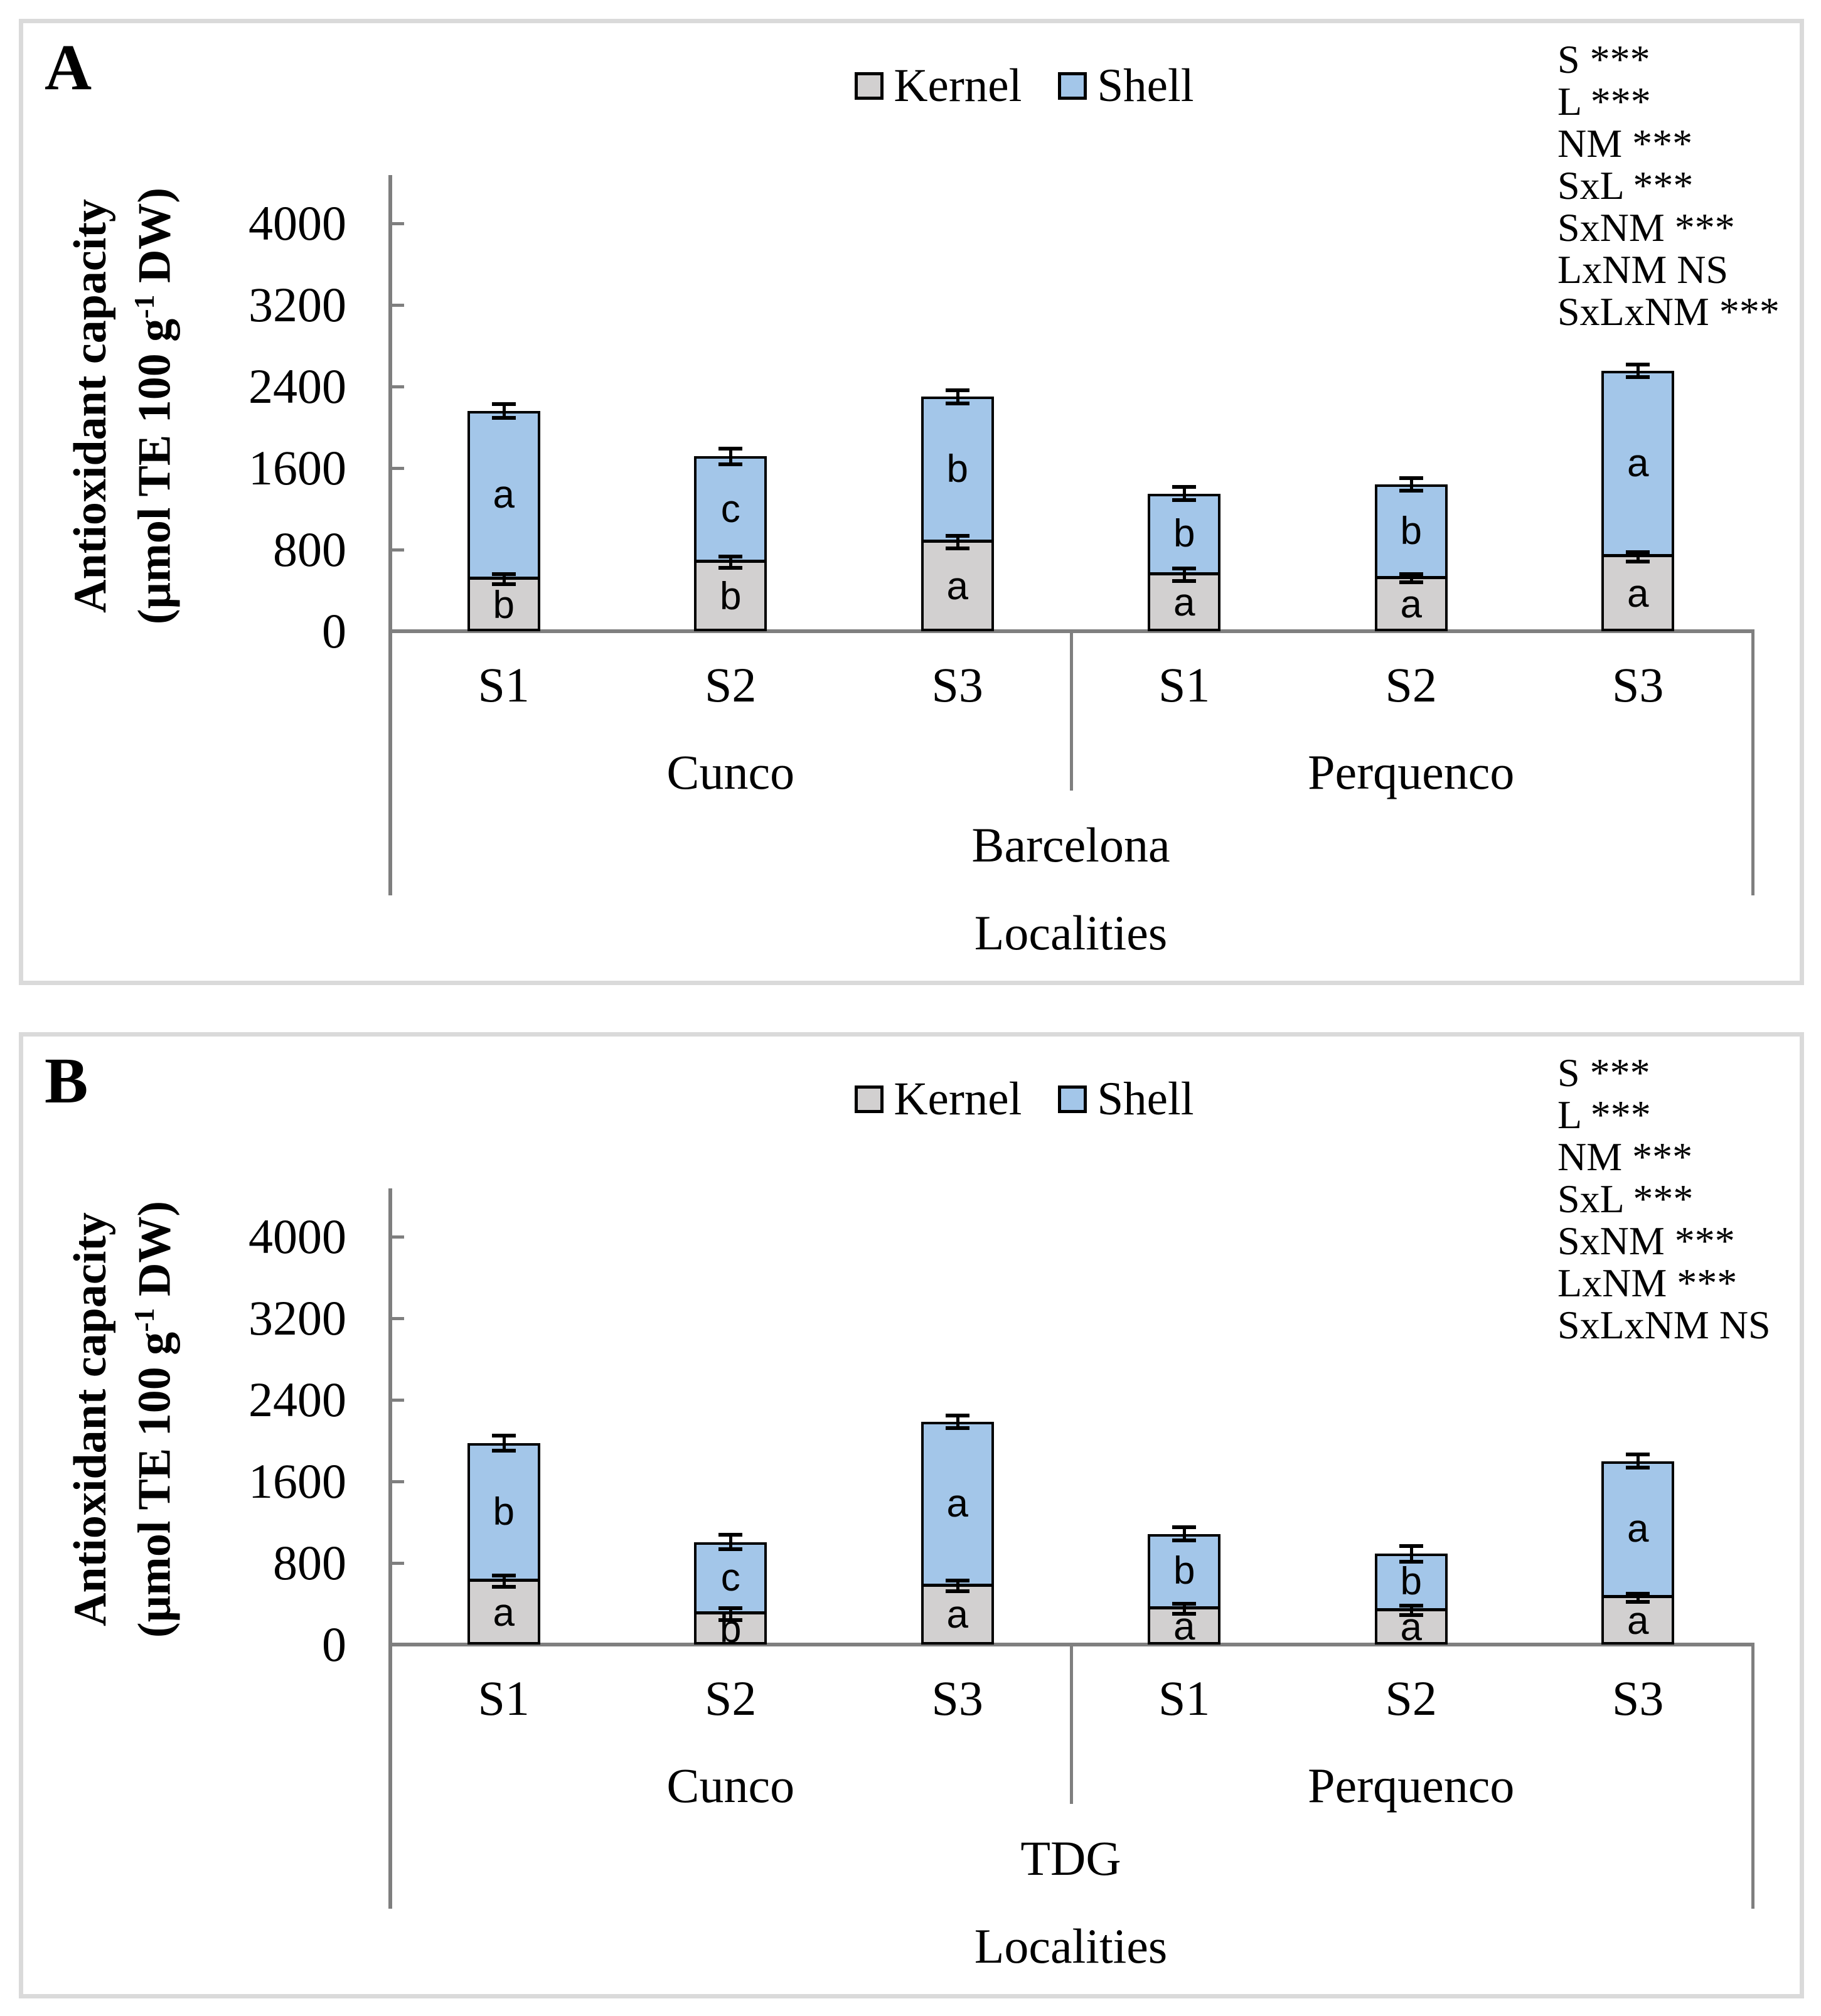  I want to click on stacked-bar-perquenco-s3, so click(1638, 1553).